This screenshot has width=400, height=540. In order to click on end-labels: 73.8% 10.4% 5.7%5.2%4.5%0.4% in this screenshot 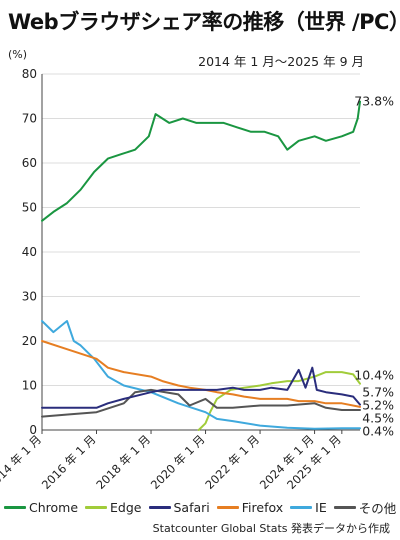, I will do `click(374, 266)`.